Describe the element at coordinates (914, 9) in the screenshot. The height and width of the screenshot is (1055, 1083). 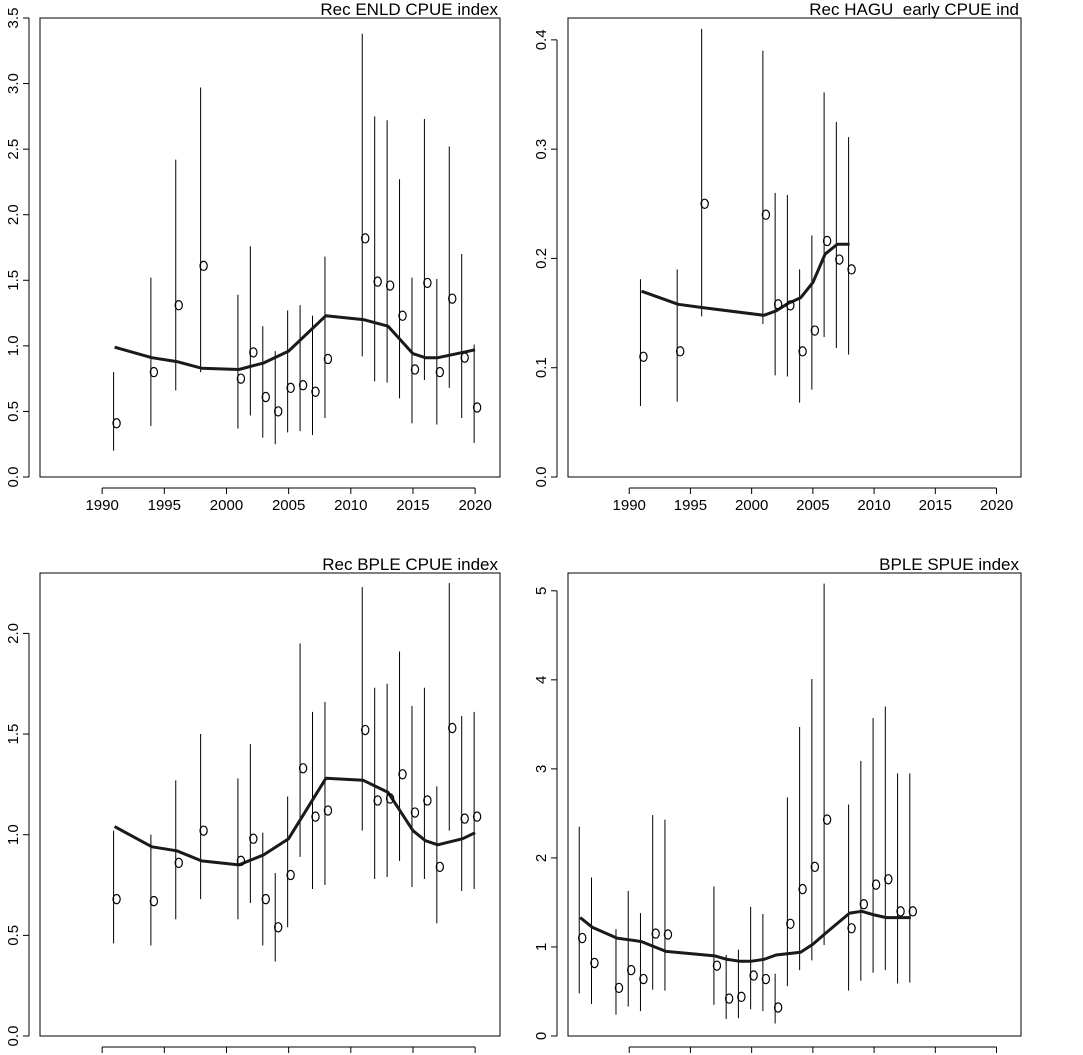
I see `chart-title: Rec HAGU_early CPUE ind` at that location.